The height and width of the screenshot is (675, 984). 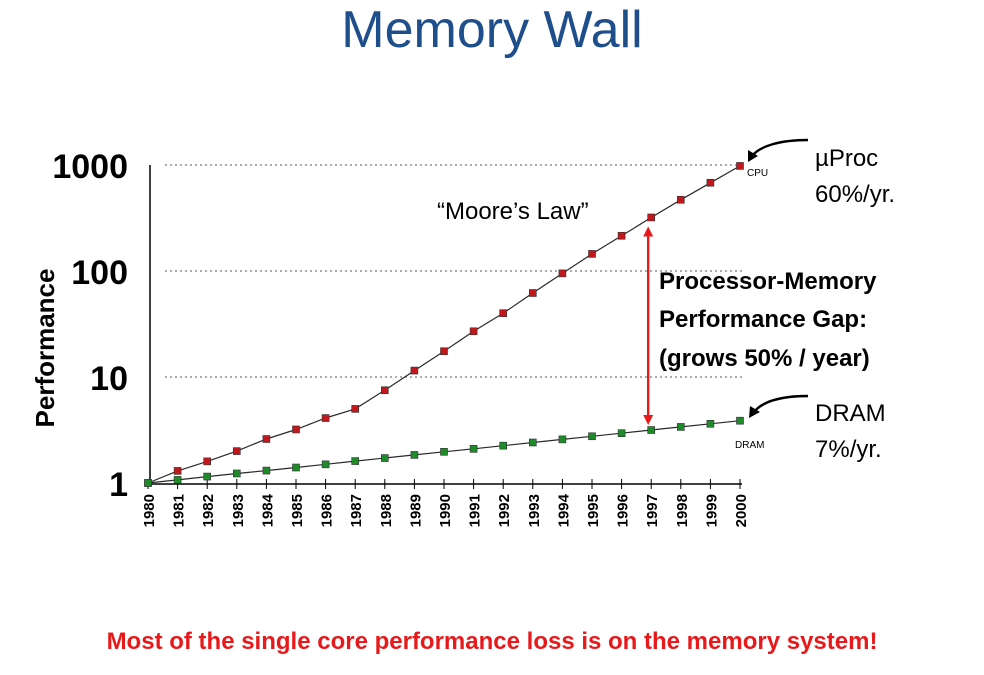 I want to click on x-tick-label-1982: 1982, so click(x=208, y=510).